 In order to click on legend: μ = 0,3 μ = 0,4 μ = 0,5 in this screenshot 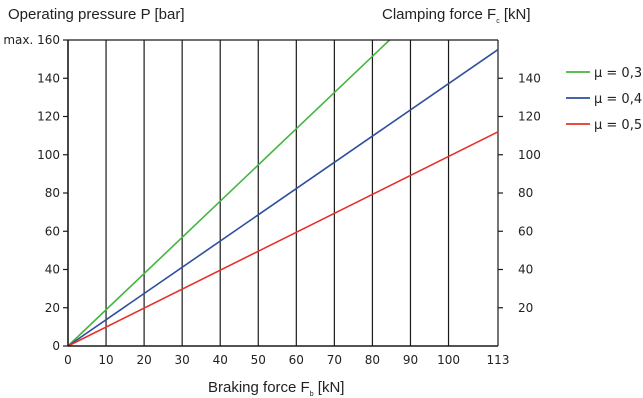, I will do `click(604, 99)`.